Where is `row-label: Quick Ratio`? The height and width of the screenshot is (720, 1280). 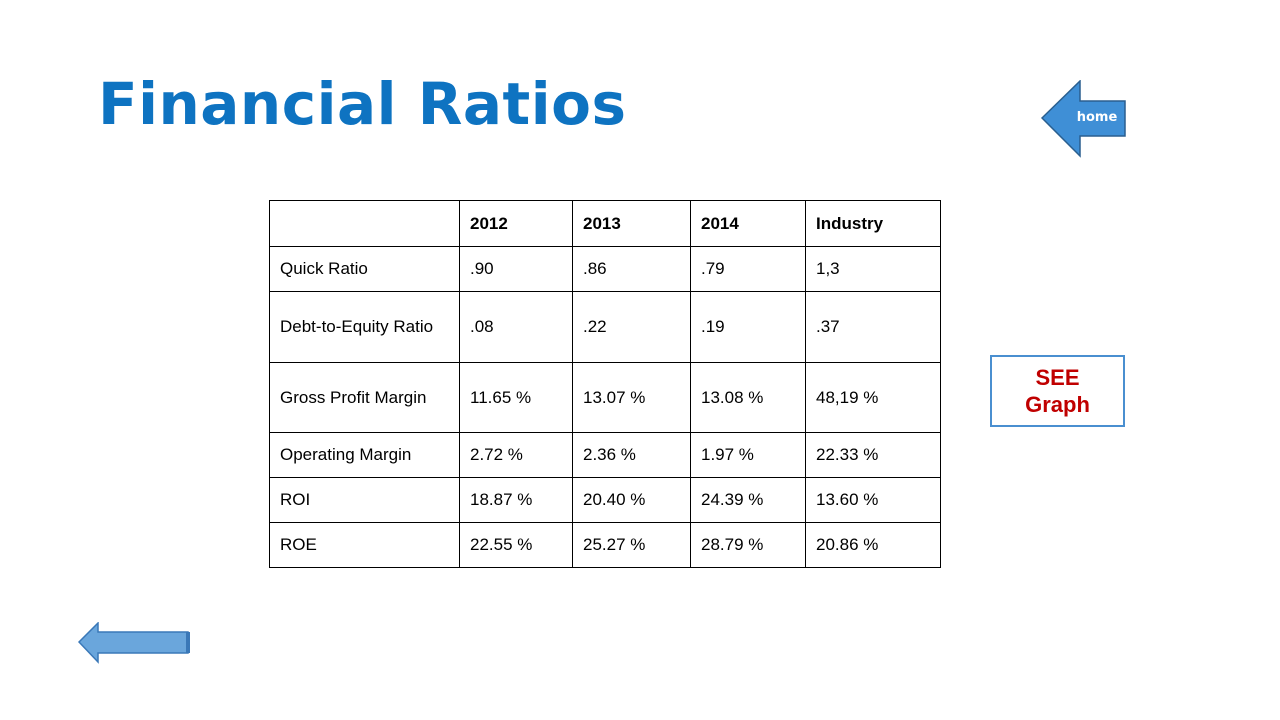
row-label: Quick Ratio is located at coordinates (364, 269).